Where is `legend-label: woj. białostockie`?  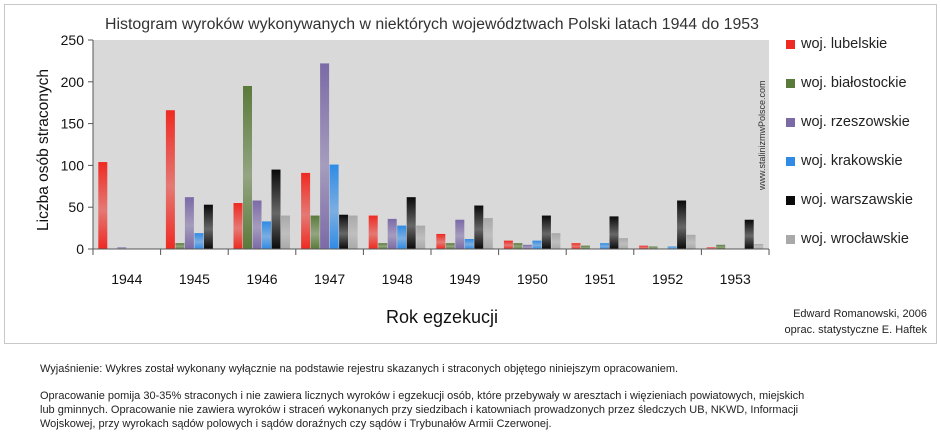
legend-label: woj. białostockie is located at coordinates (854, 83).